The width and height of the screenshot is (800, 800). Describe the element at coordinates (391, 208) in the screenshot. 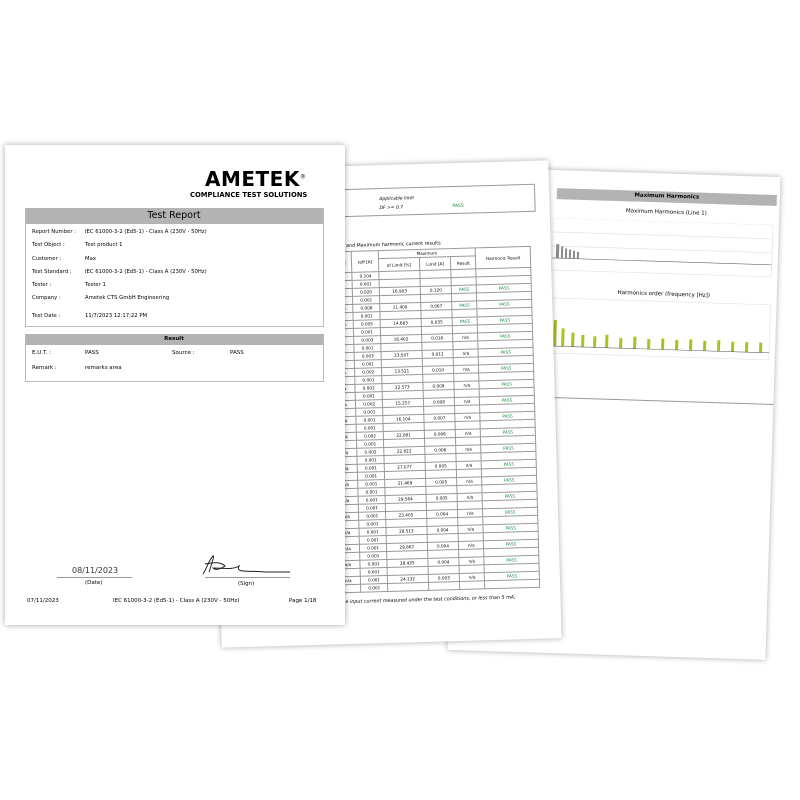

I see `limit-condition: DF >= 0.7` at that location.